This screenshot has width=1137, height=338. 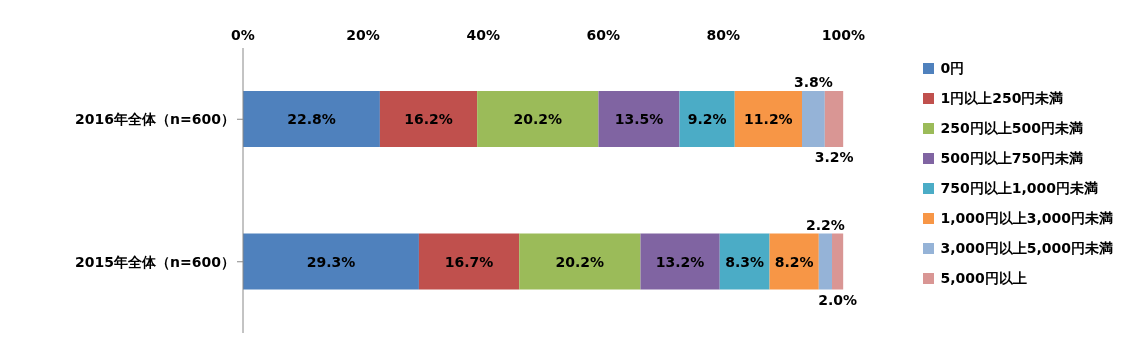 What do you see at coordinates (825, 224) in the screenshot?
I see `data-label: 2.2%` at bounding box center [825, 224].